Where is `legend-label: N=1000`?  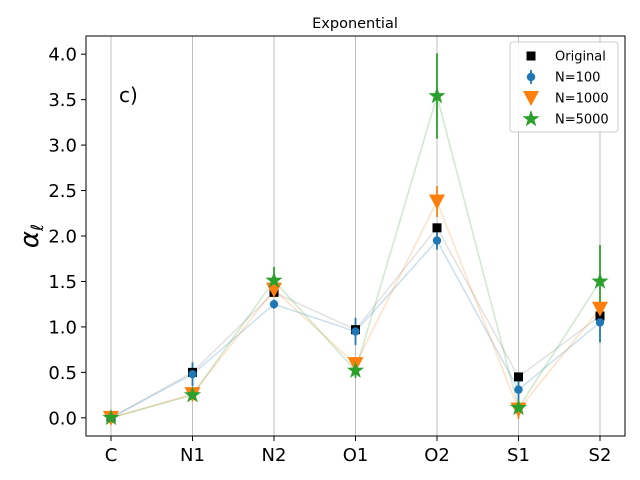
legend-label: N=1000 is located at coordinates (582, 99).